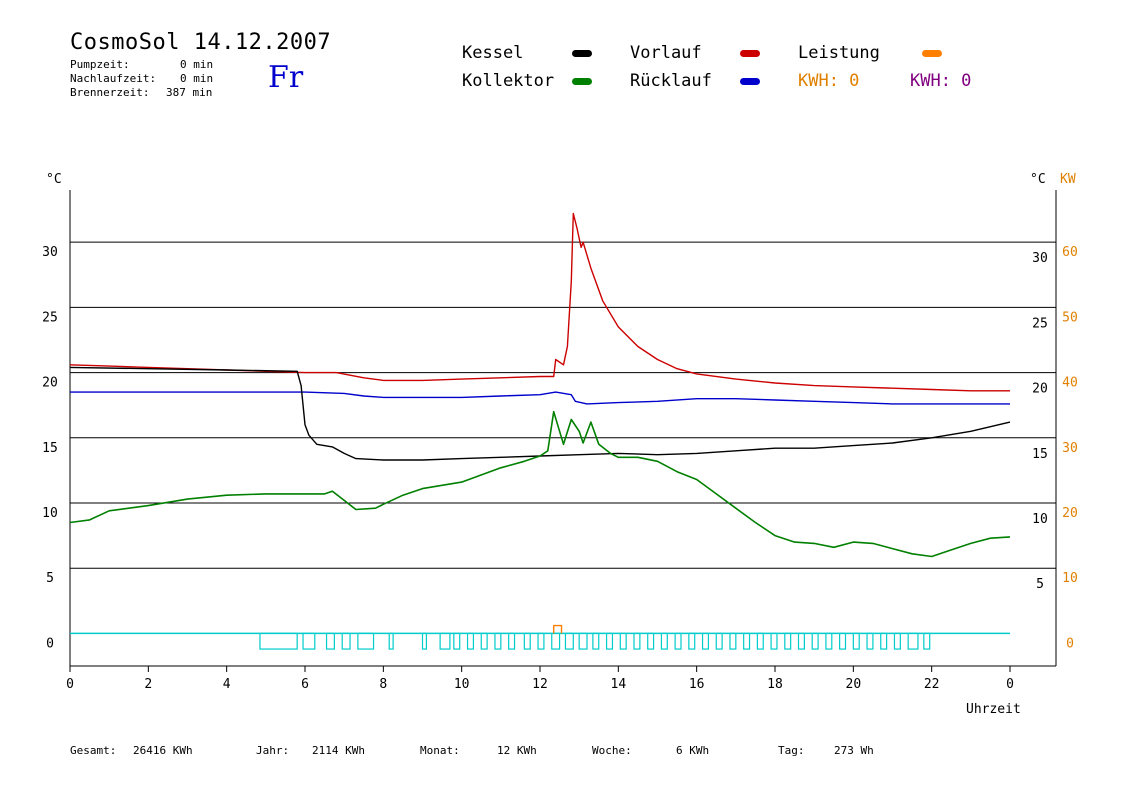 The width and height of the screenshot is (1148, 812). Describe the element at coordinates (582, 81) in the screenshot. I see `legend-kollektor-swatch` at that location.